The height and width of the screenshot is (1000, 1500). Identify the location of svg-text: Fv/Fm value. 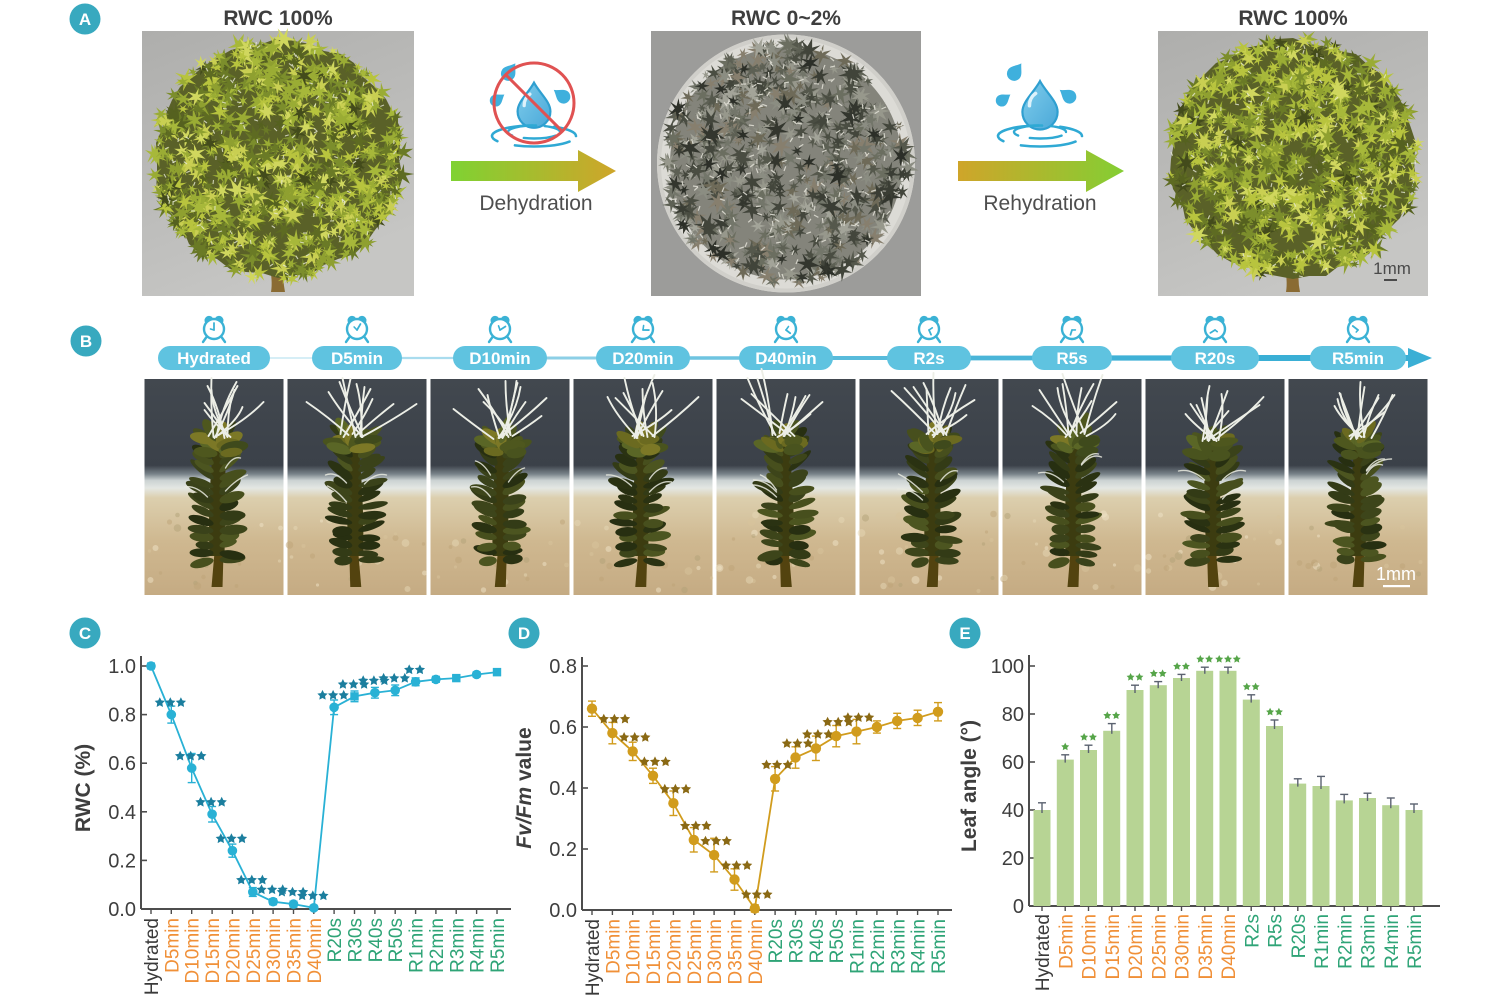
(524, 787).